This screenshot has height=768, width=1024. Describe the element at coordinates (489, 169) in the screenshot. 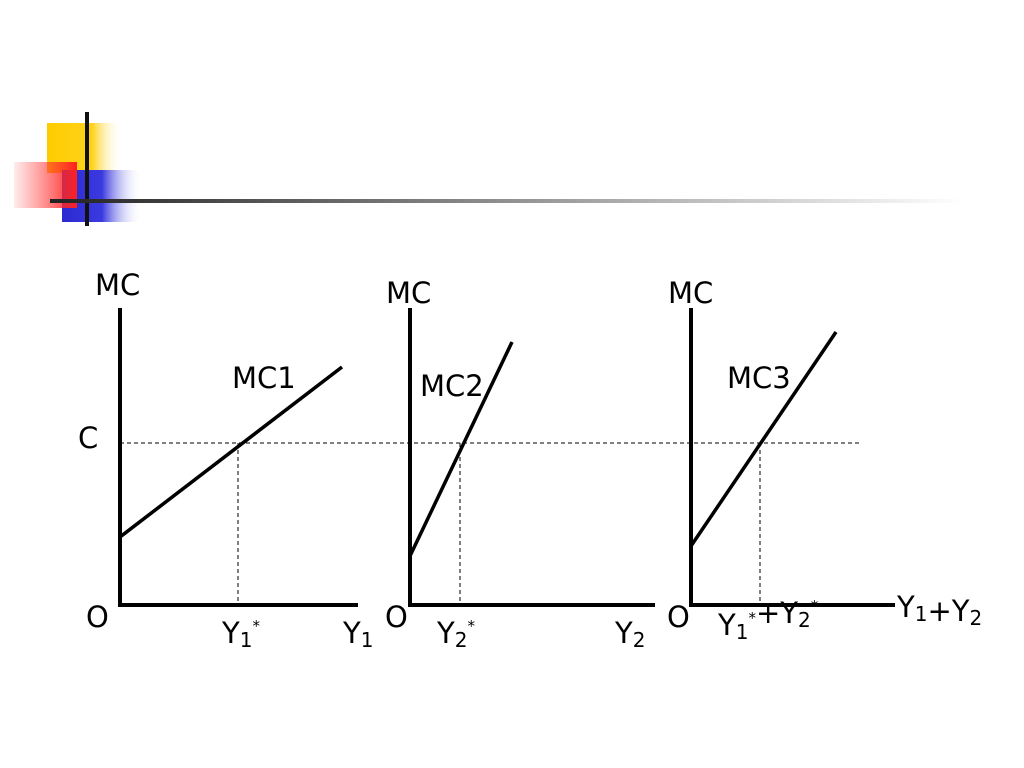

I see `header-decoration` at that location.